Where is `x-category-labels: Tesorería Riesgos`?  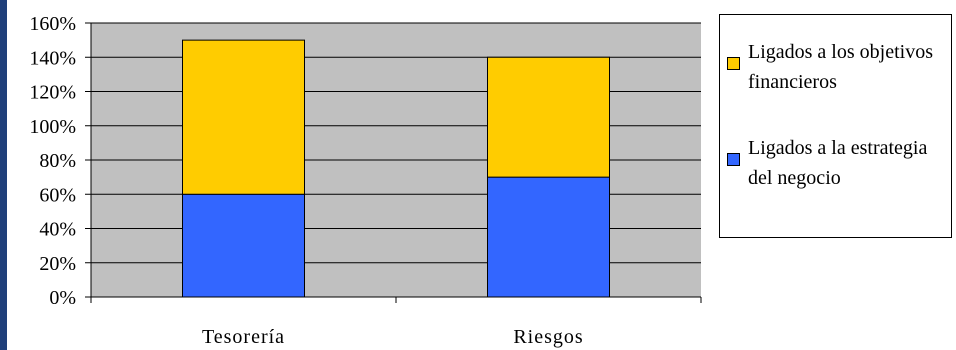 x-category-labels: Tesorería Riesgos is located at coordinates (392, 337).